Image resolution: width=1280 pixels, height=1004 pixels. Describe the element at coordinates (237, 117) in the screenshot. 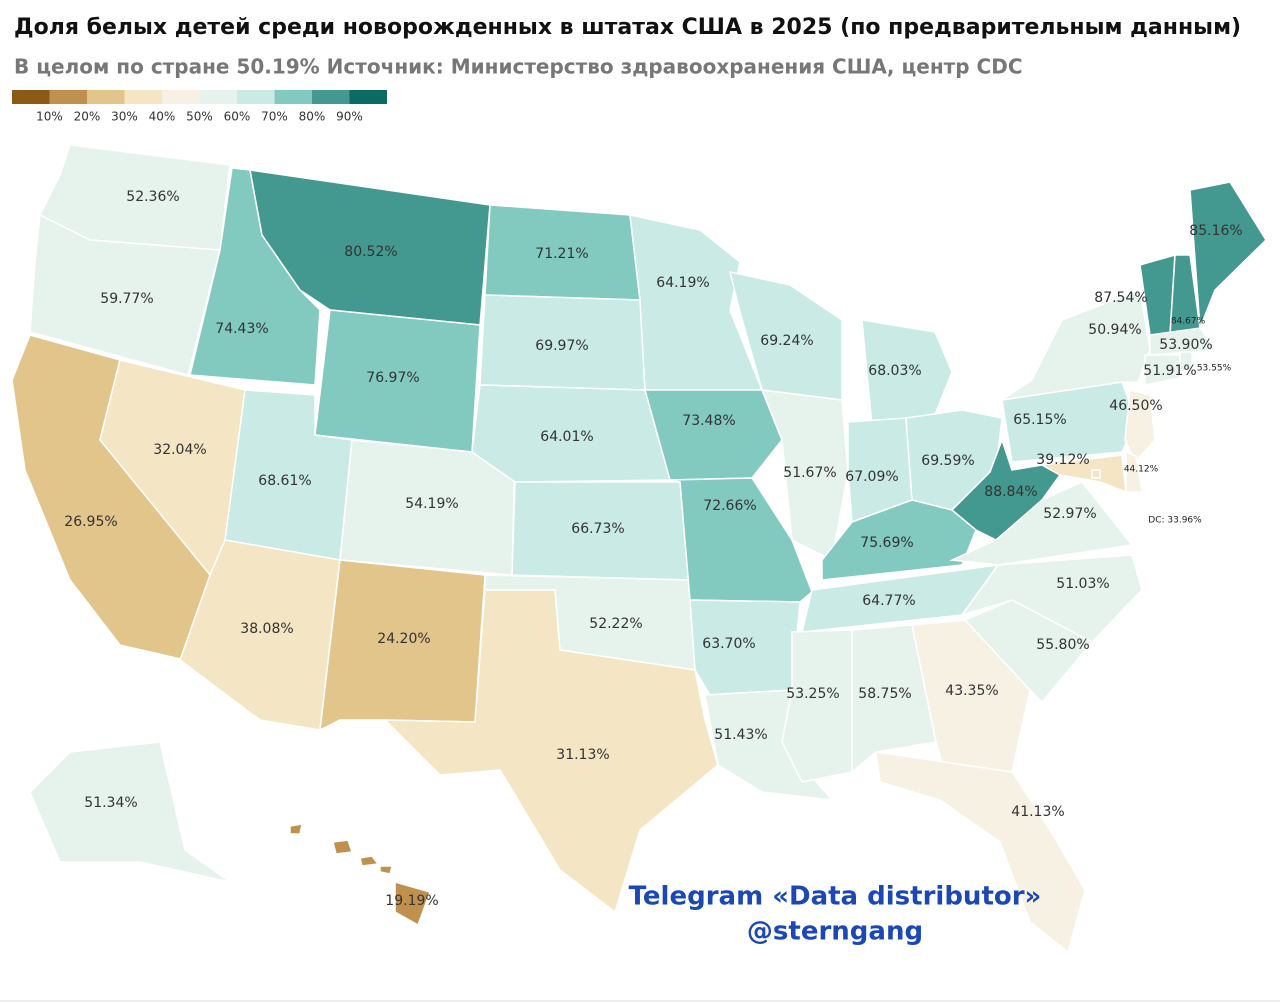

I see `legend-tick-label: 60%` at that location.